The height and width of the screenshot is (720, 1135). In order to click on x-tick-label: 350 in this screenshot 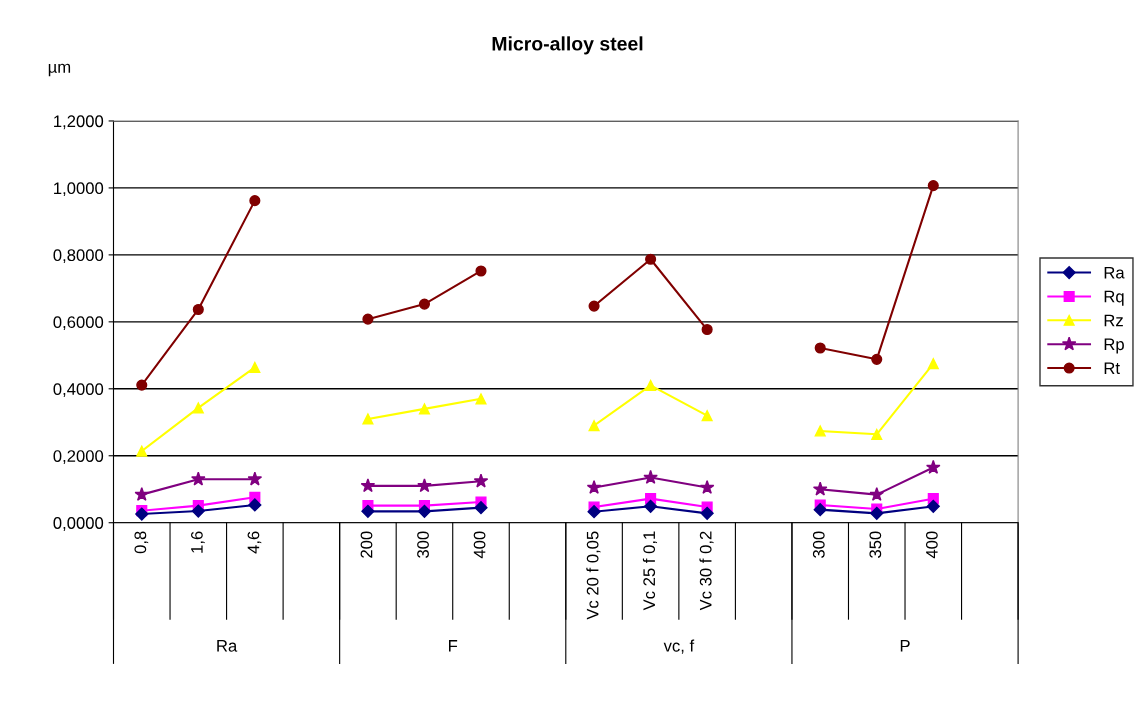, I will do `click(875, 544)`.